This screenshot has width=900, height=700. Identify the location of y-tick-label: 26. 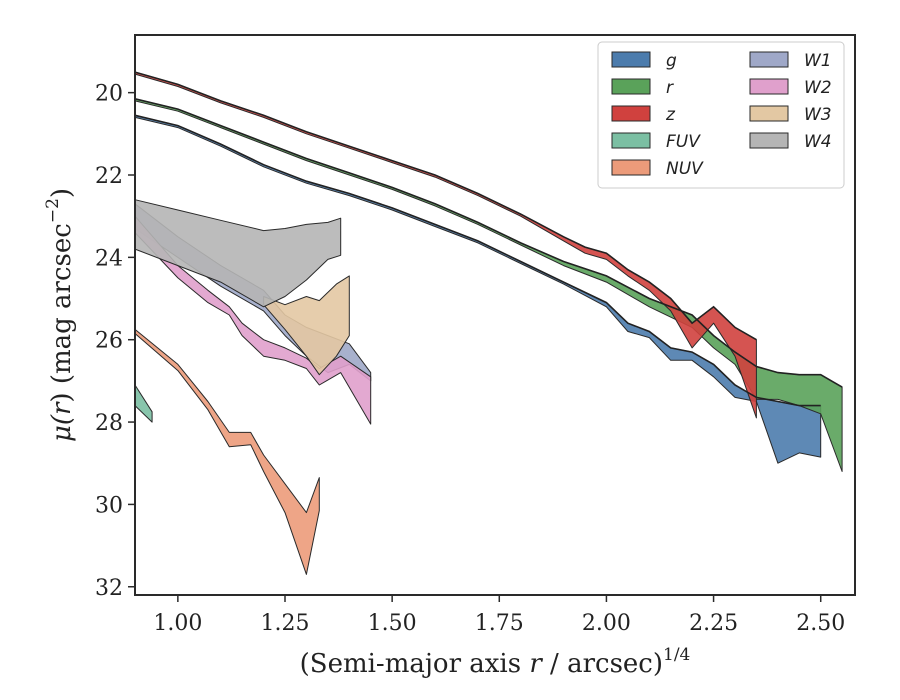
(109, 341).